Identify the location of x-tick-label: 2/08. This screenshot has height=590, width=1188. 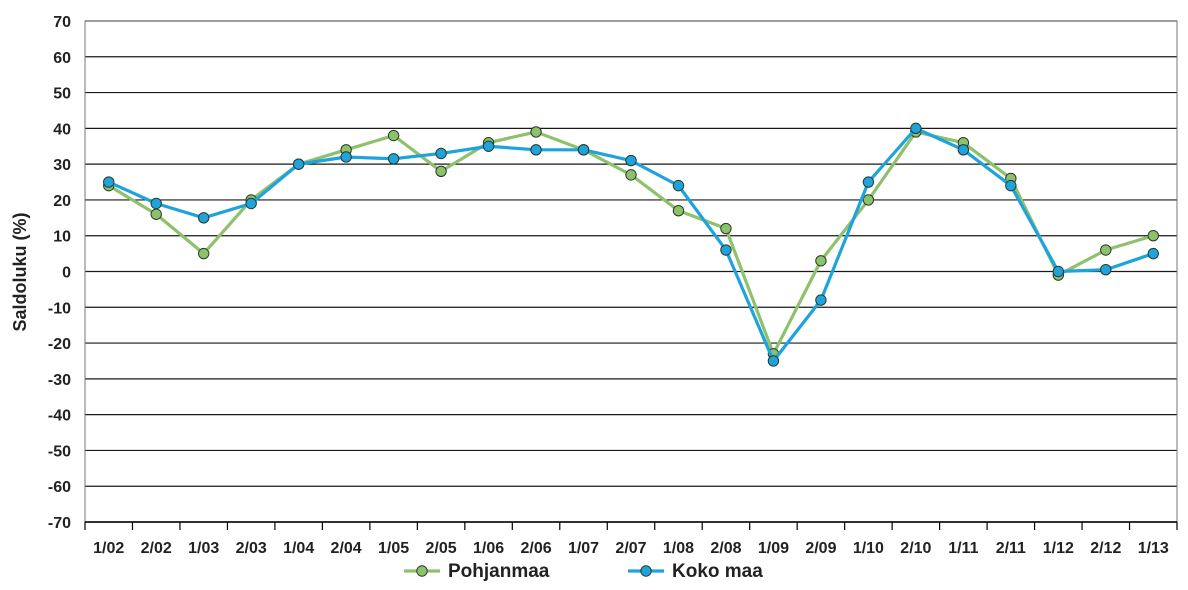
(725, 548).